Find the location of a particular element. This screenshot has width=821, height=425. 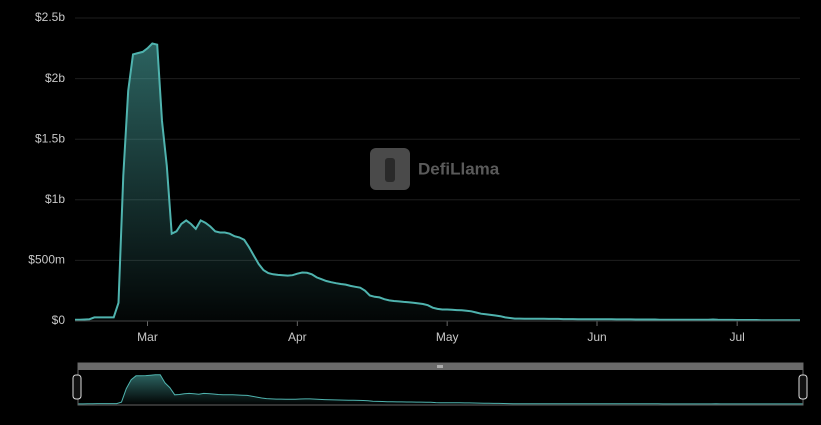

y-tick-label: $2b is located at coordinates (55, 78).